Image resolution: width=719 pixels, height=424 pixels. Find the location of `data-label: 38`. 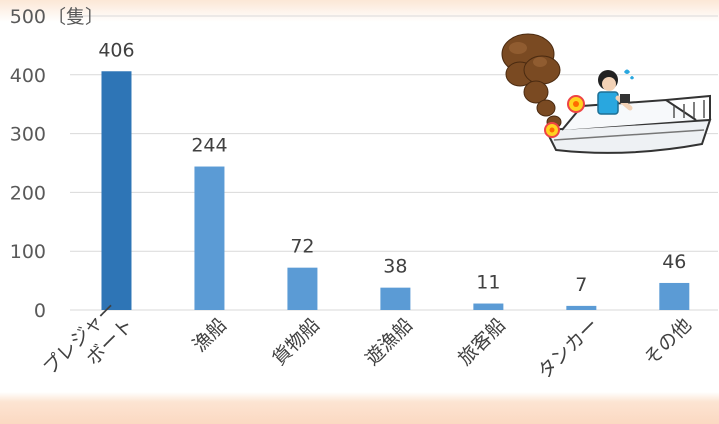

data-label: 38 is located at coordinates (395, 267).